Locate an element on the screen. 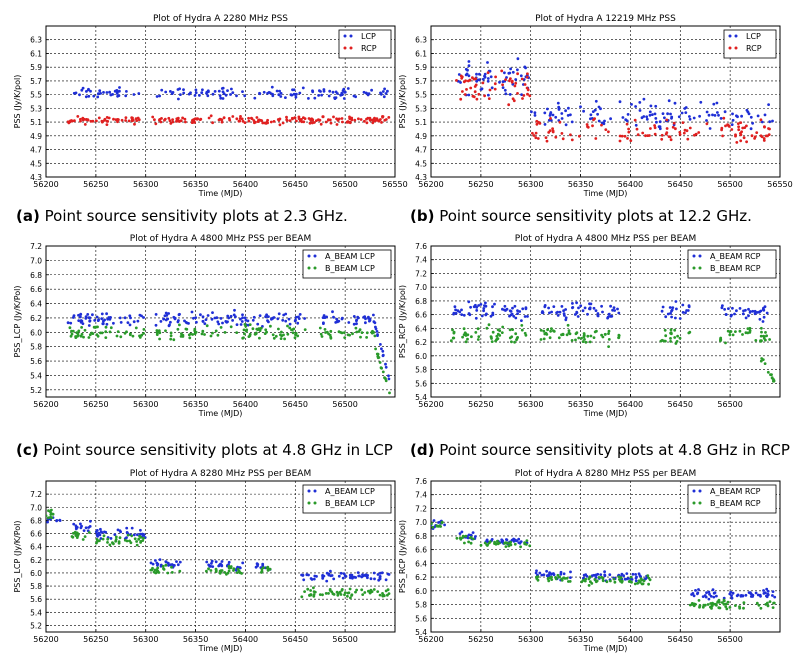 The image size is (809, 667). chart-title: Plot of Hydra A 8280 MHz PSS per BEAM is located at coordinates (220, 474).